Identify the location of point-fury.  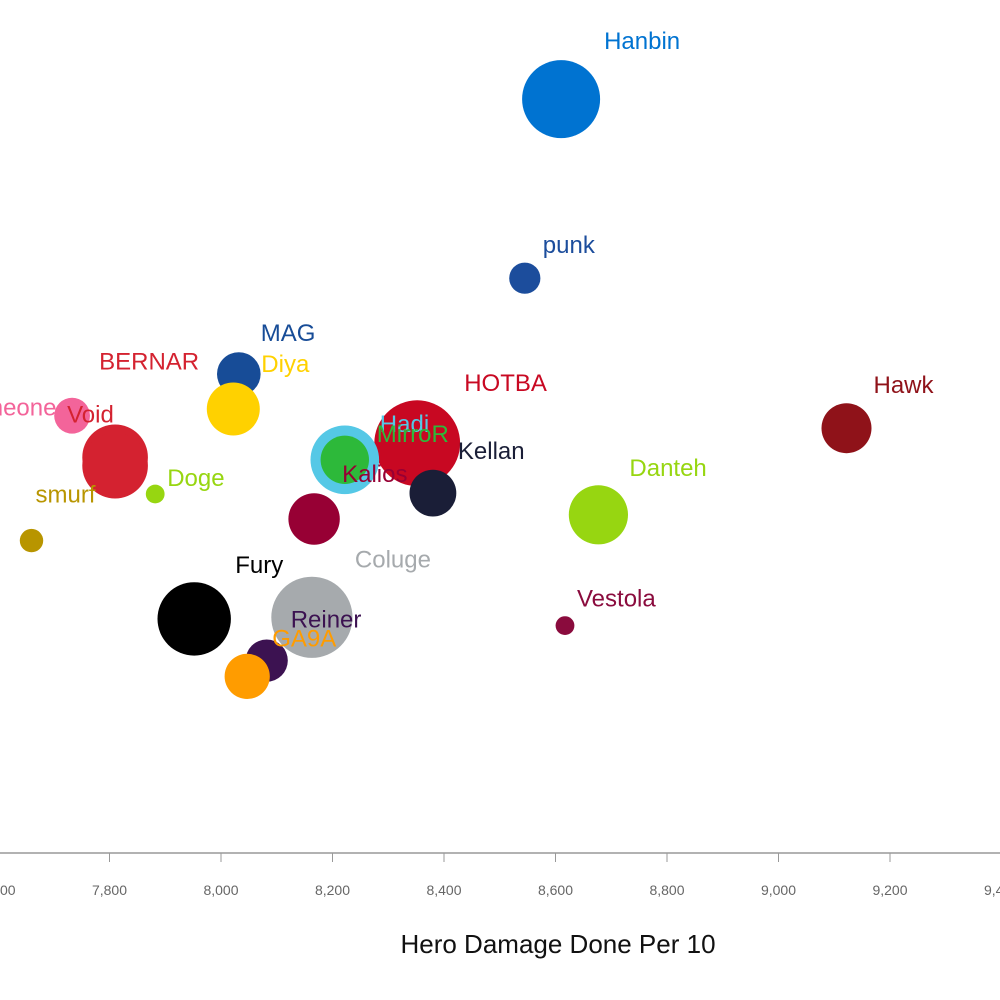
(194, 619).